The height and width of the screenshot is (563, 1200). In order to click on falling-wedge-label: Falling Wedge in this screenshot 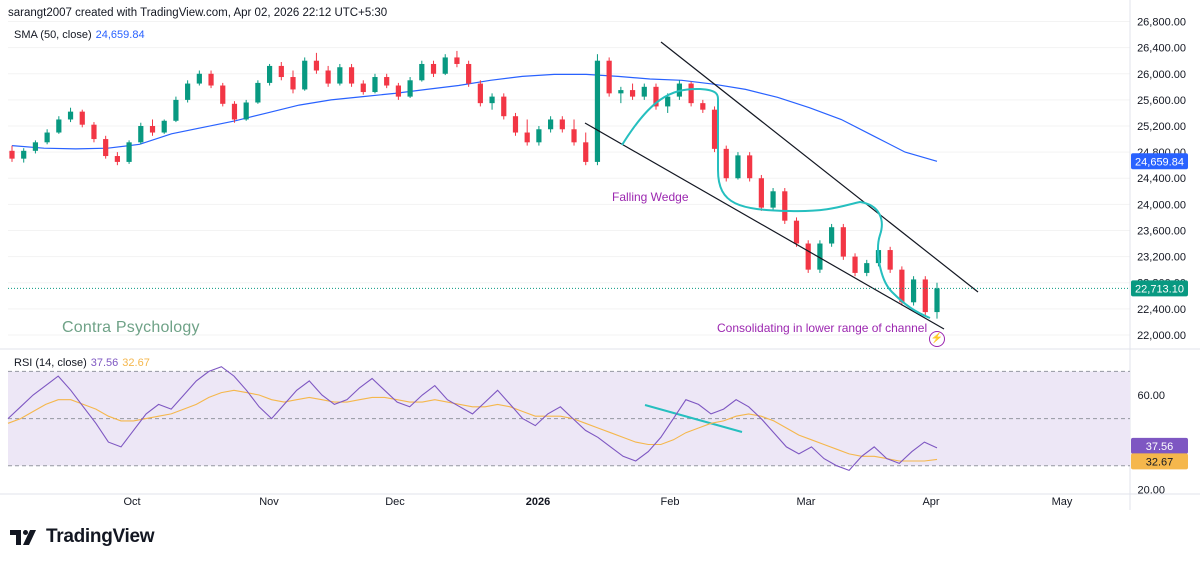, I will do `click(650, 197)`.